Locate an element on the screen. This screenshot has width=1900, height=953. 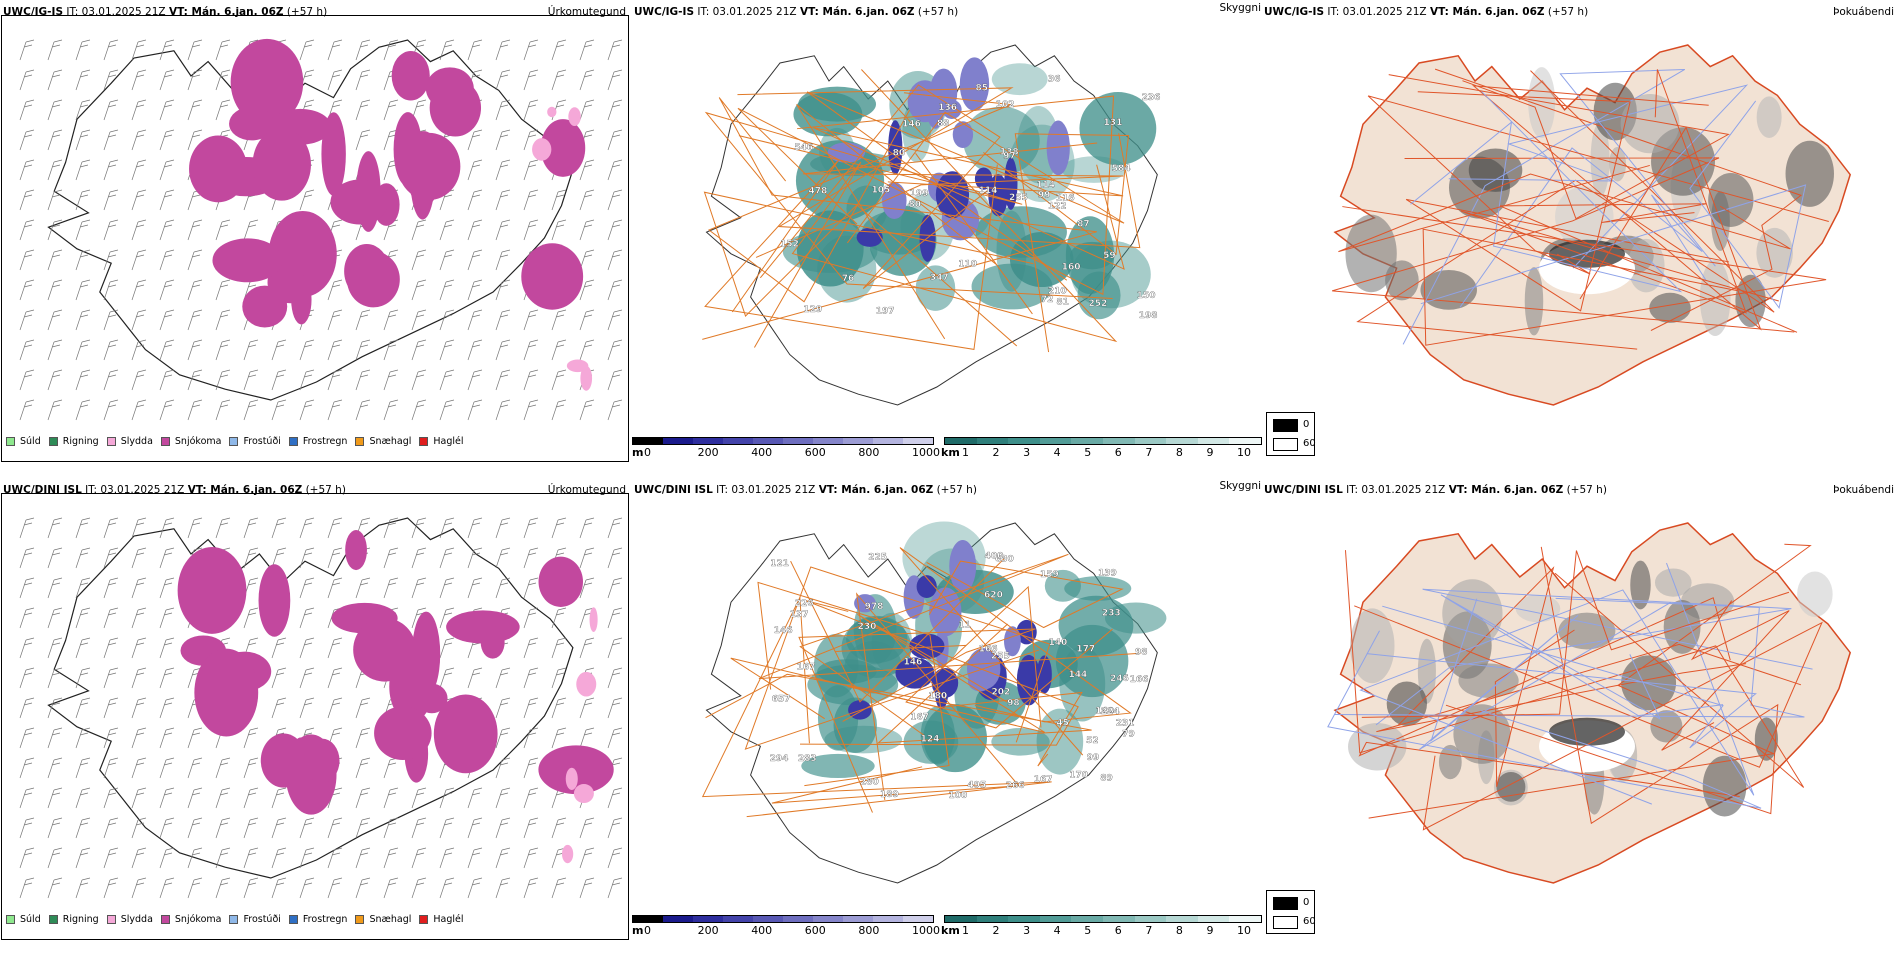
model-name: UWC/DINI ISL is located at coordinates (42, 490).